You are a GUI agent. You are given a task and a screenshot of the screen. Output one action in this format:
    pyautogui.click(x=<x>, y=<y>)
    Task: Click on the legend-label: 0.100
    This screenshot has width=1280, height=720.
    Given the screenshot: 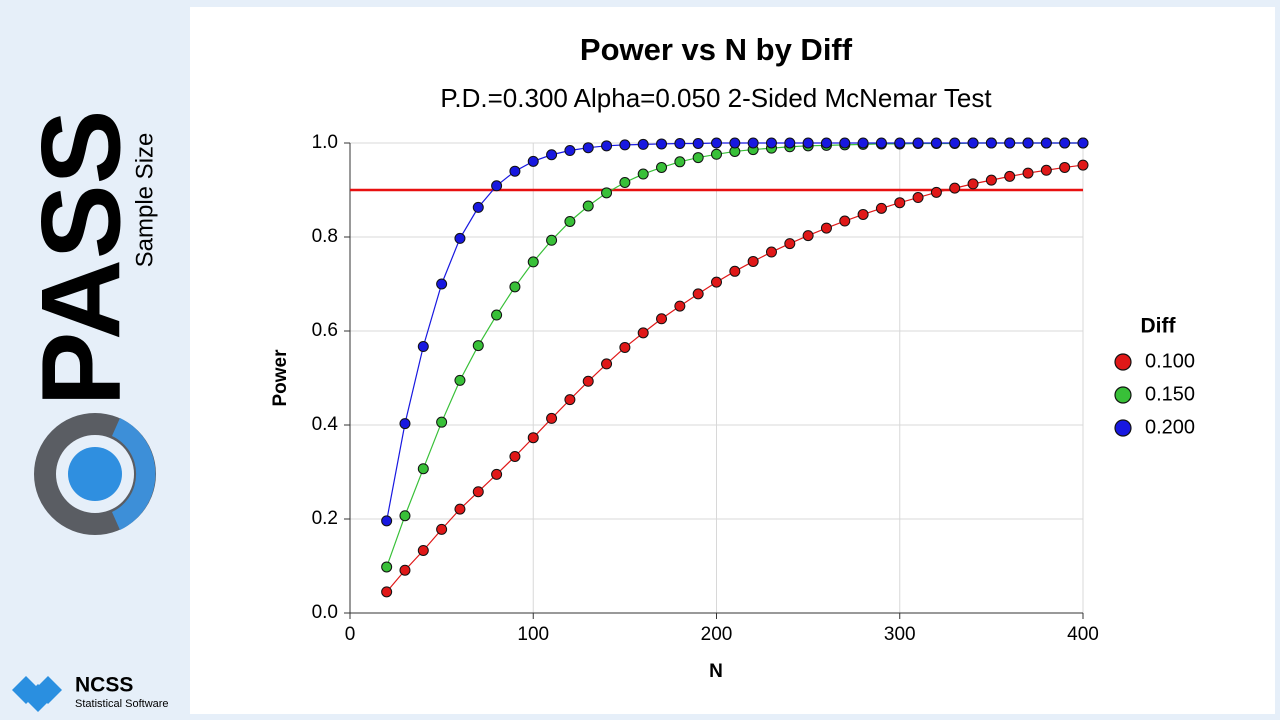 What is the action you would take?
    pyautogui.click(x=1170, y=361)
    